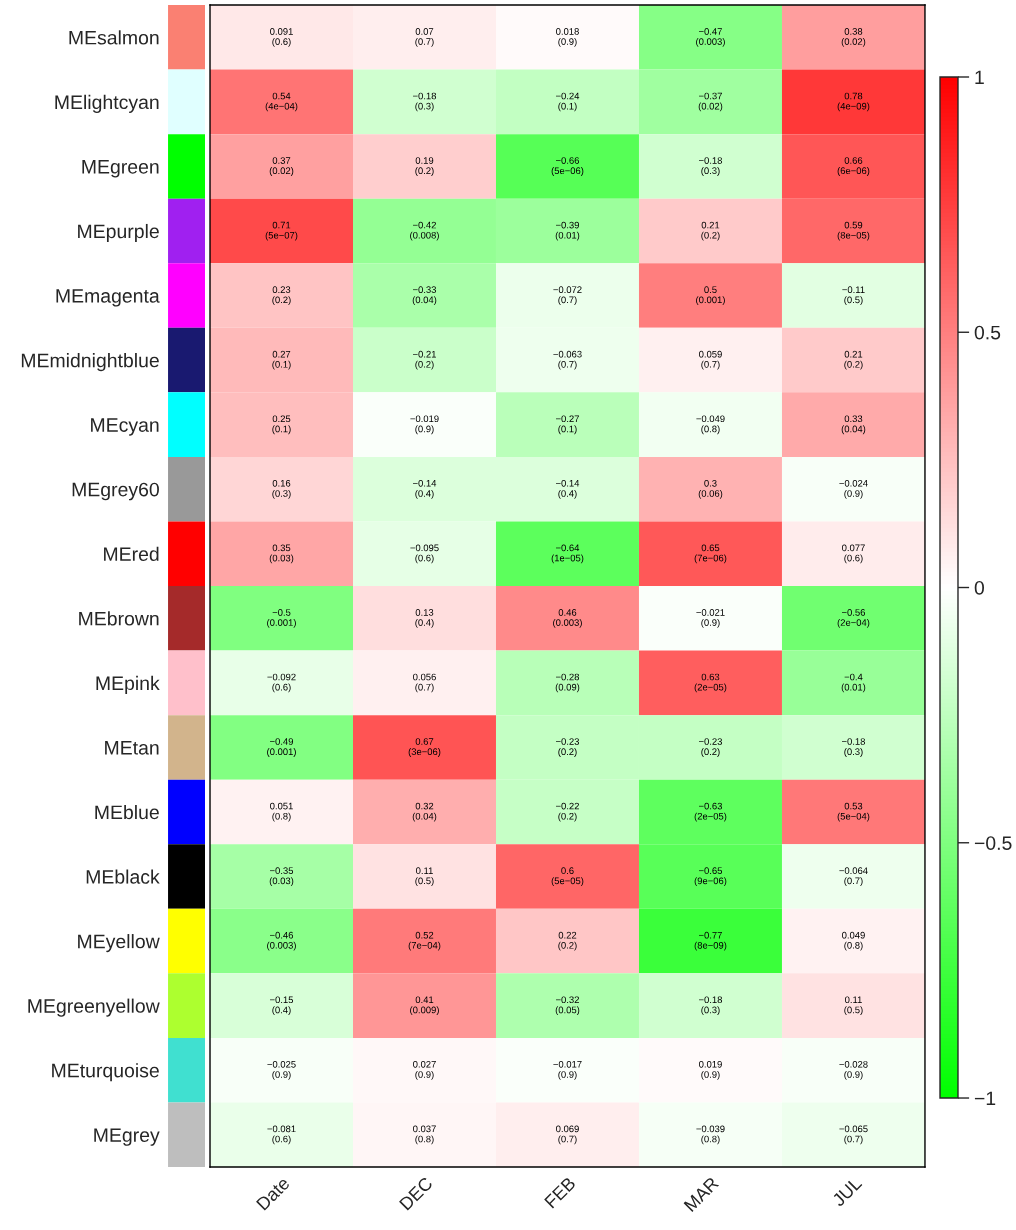 This screenshot has height=1230, width=1016. I want to click on data-label: 0.23 (0.2), so click(281, 296).